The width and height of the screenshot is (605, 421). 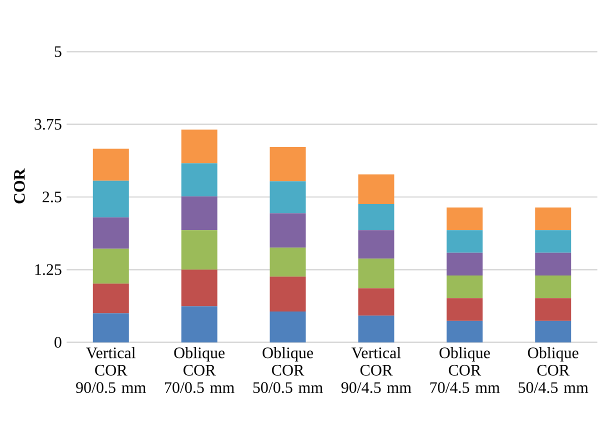 What do you see at coordinates (52, 197) in the screenshot?
I see `y-tick-label: 2.5` at bounding box center [52, 197].